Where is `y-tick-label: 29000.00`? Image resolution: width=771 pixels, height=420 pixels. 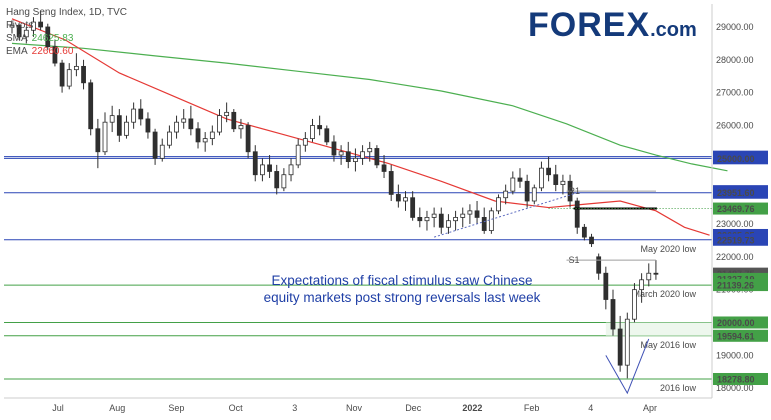 y-tick-label: 29000.00 is located at coordinates (735, 27).